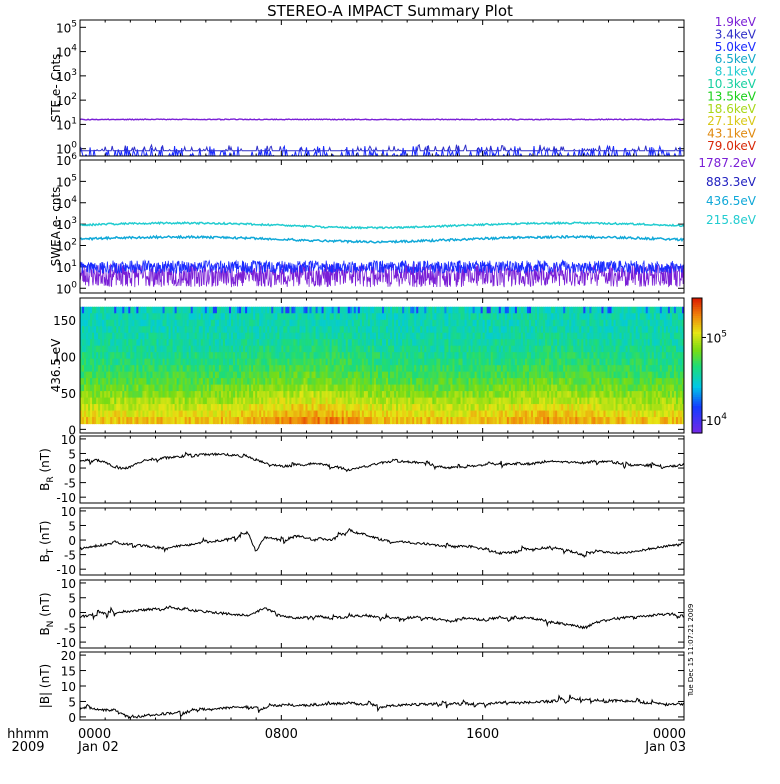 The height and width of the screenshot is (784, 780). Describe the element at coordinates (68, 394) in the screenshot. I see `y-tick-label: 50` at that location.